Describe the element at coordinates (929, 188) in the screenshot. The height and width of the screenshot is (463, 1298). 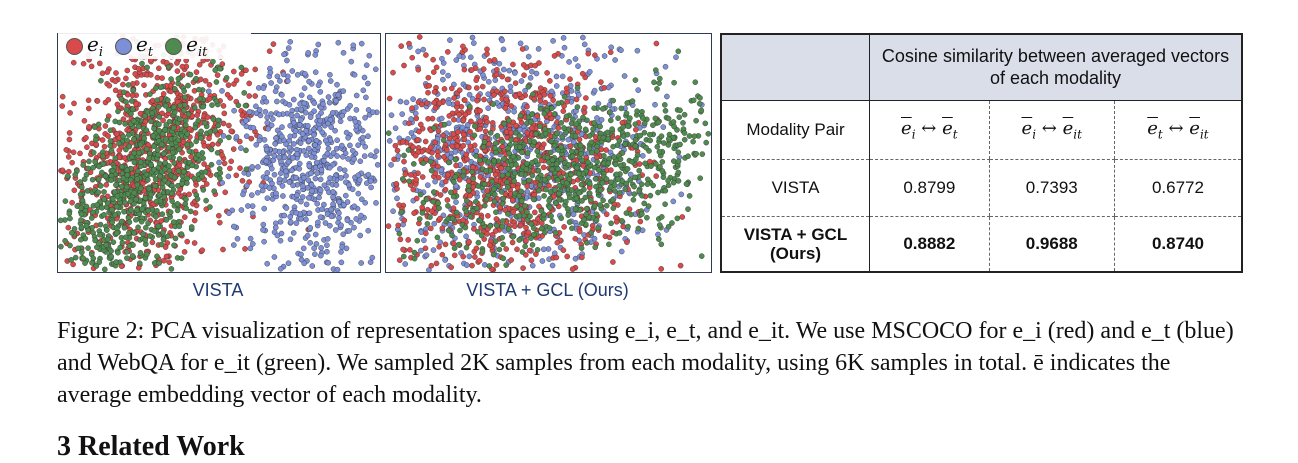
I see `cell-value: 0.8799` at that location.